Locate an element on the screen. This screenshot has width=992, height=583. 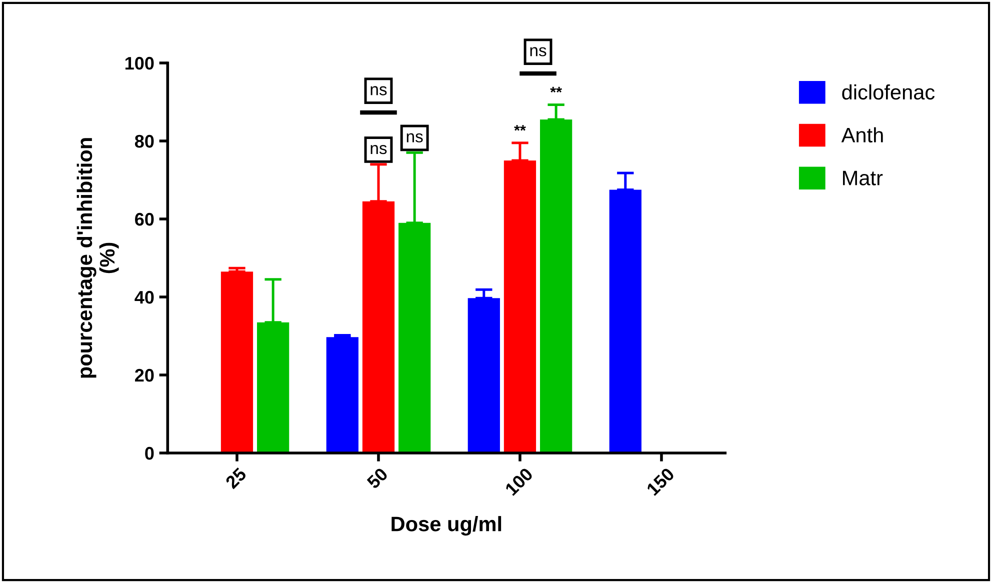
y-axis-title: pourcentage d'inhibition (%) is located at coordinates (97, 258).